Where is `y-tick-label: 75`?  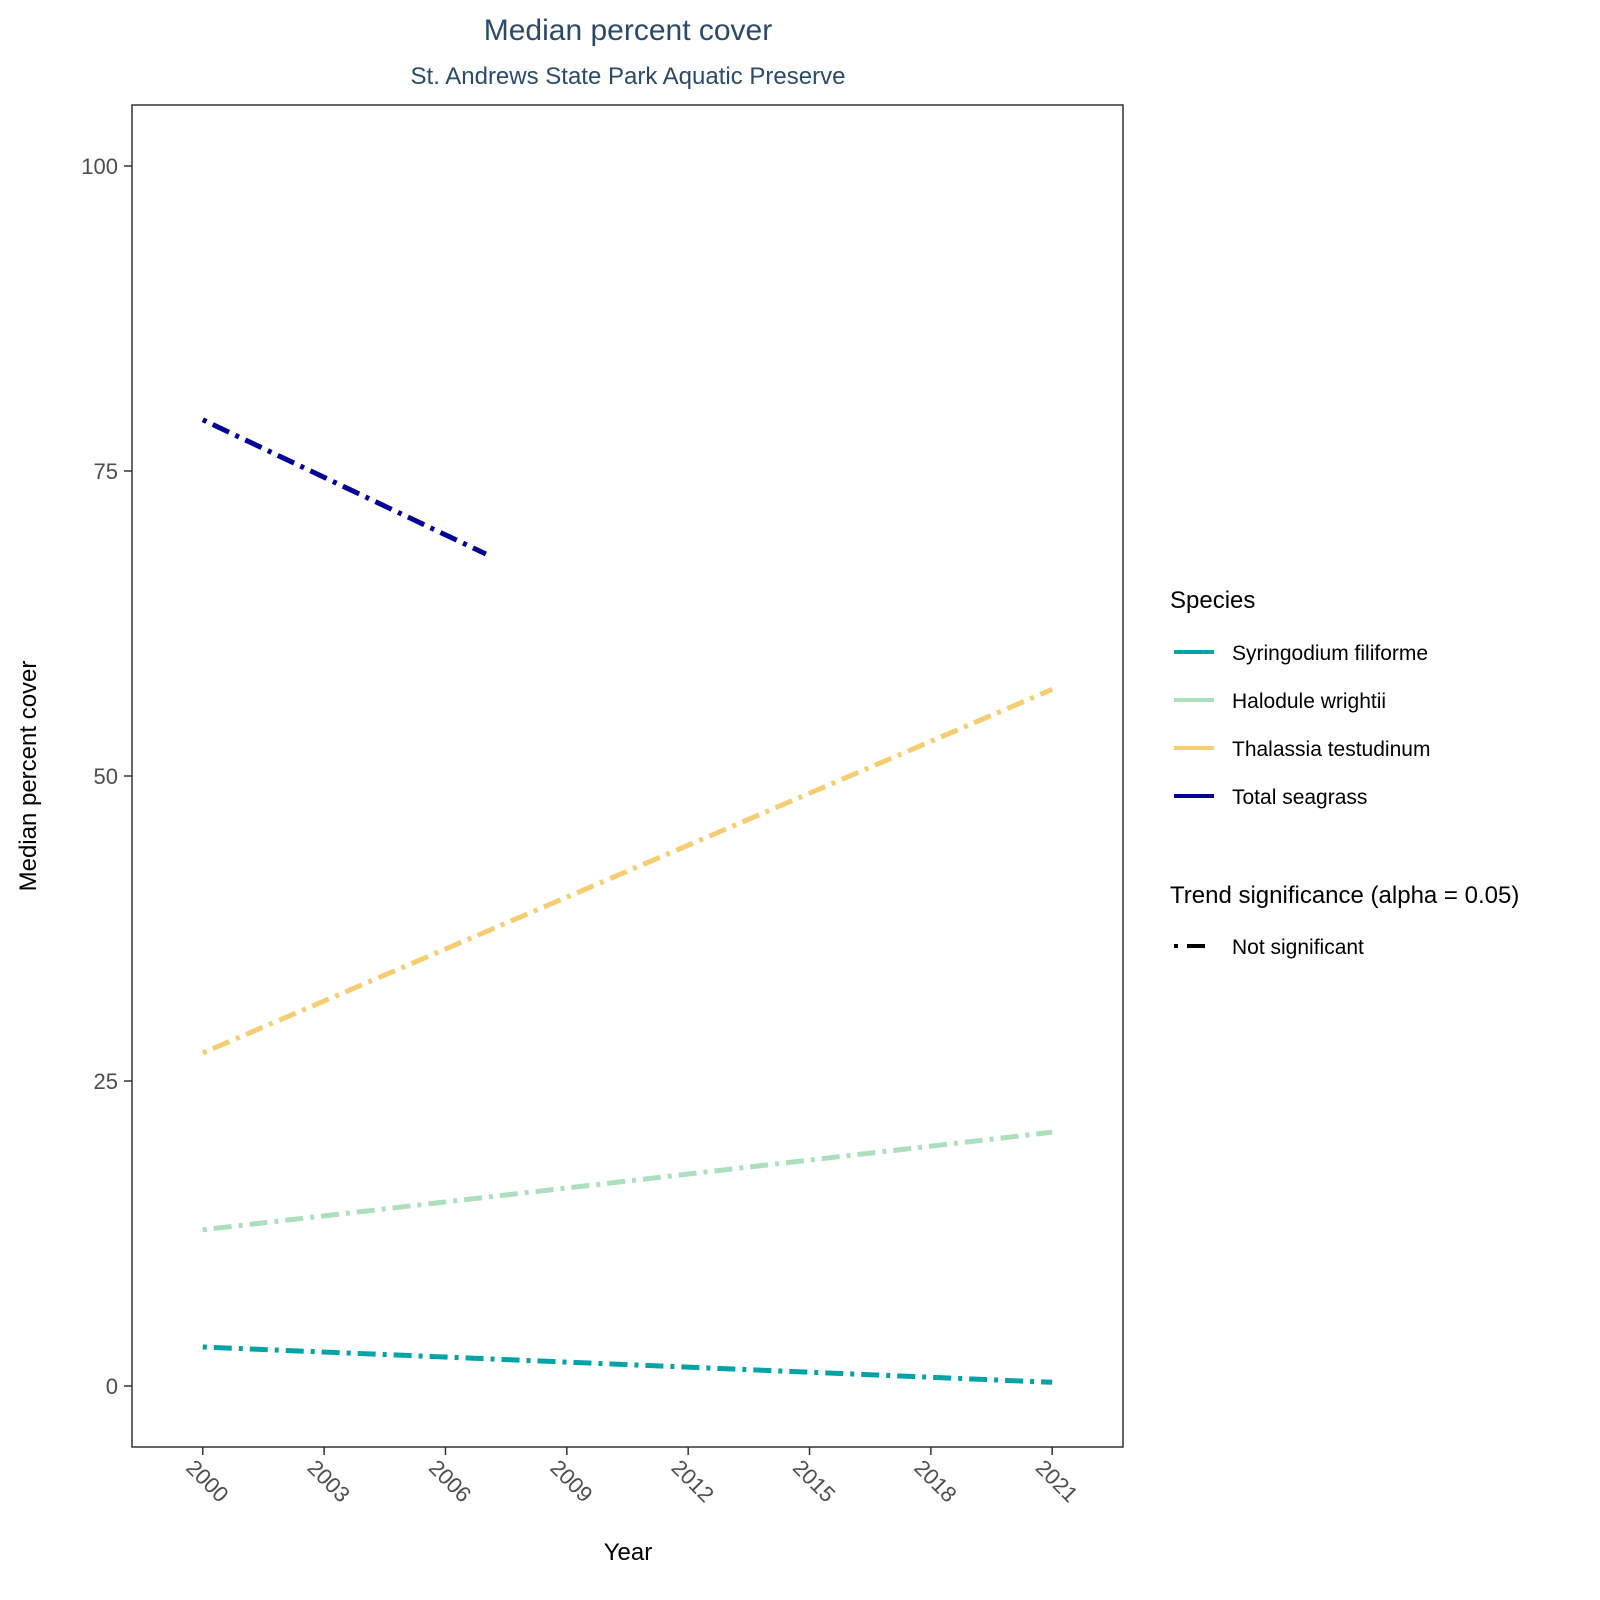 y-tick-label: 75 is located at coordinates (106, 471).